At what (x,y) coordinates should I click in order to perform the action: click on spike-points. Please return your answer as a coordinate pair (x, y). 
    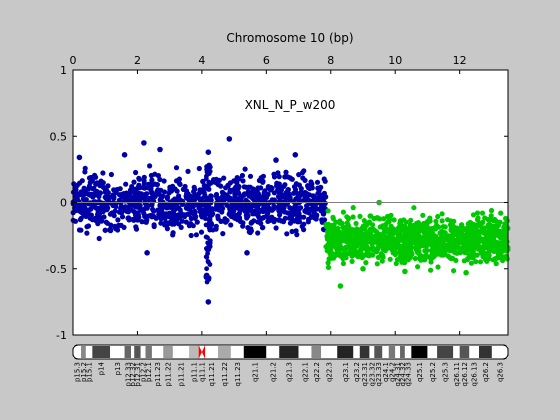
    Looking at the image, I should click on (208, 223).